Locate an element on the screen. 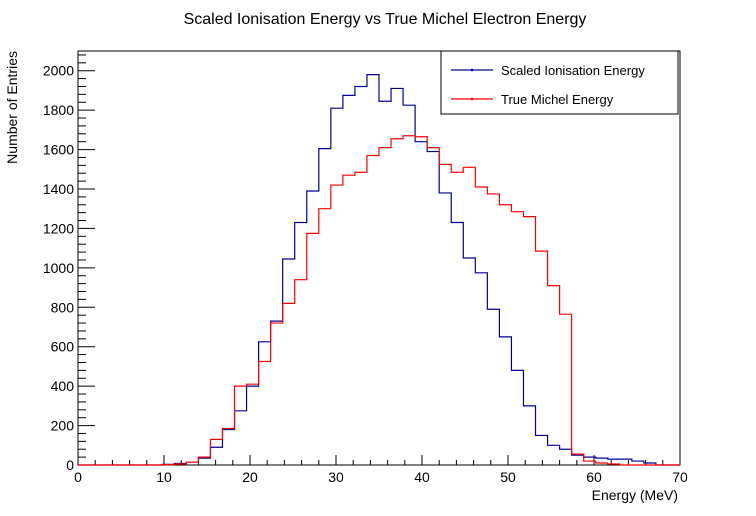  y-tick-labels: 0 200 400 600 800 1000 1200 1400 1600 1800 2000 is located at coordinates (58, 268).